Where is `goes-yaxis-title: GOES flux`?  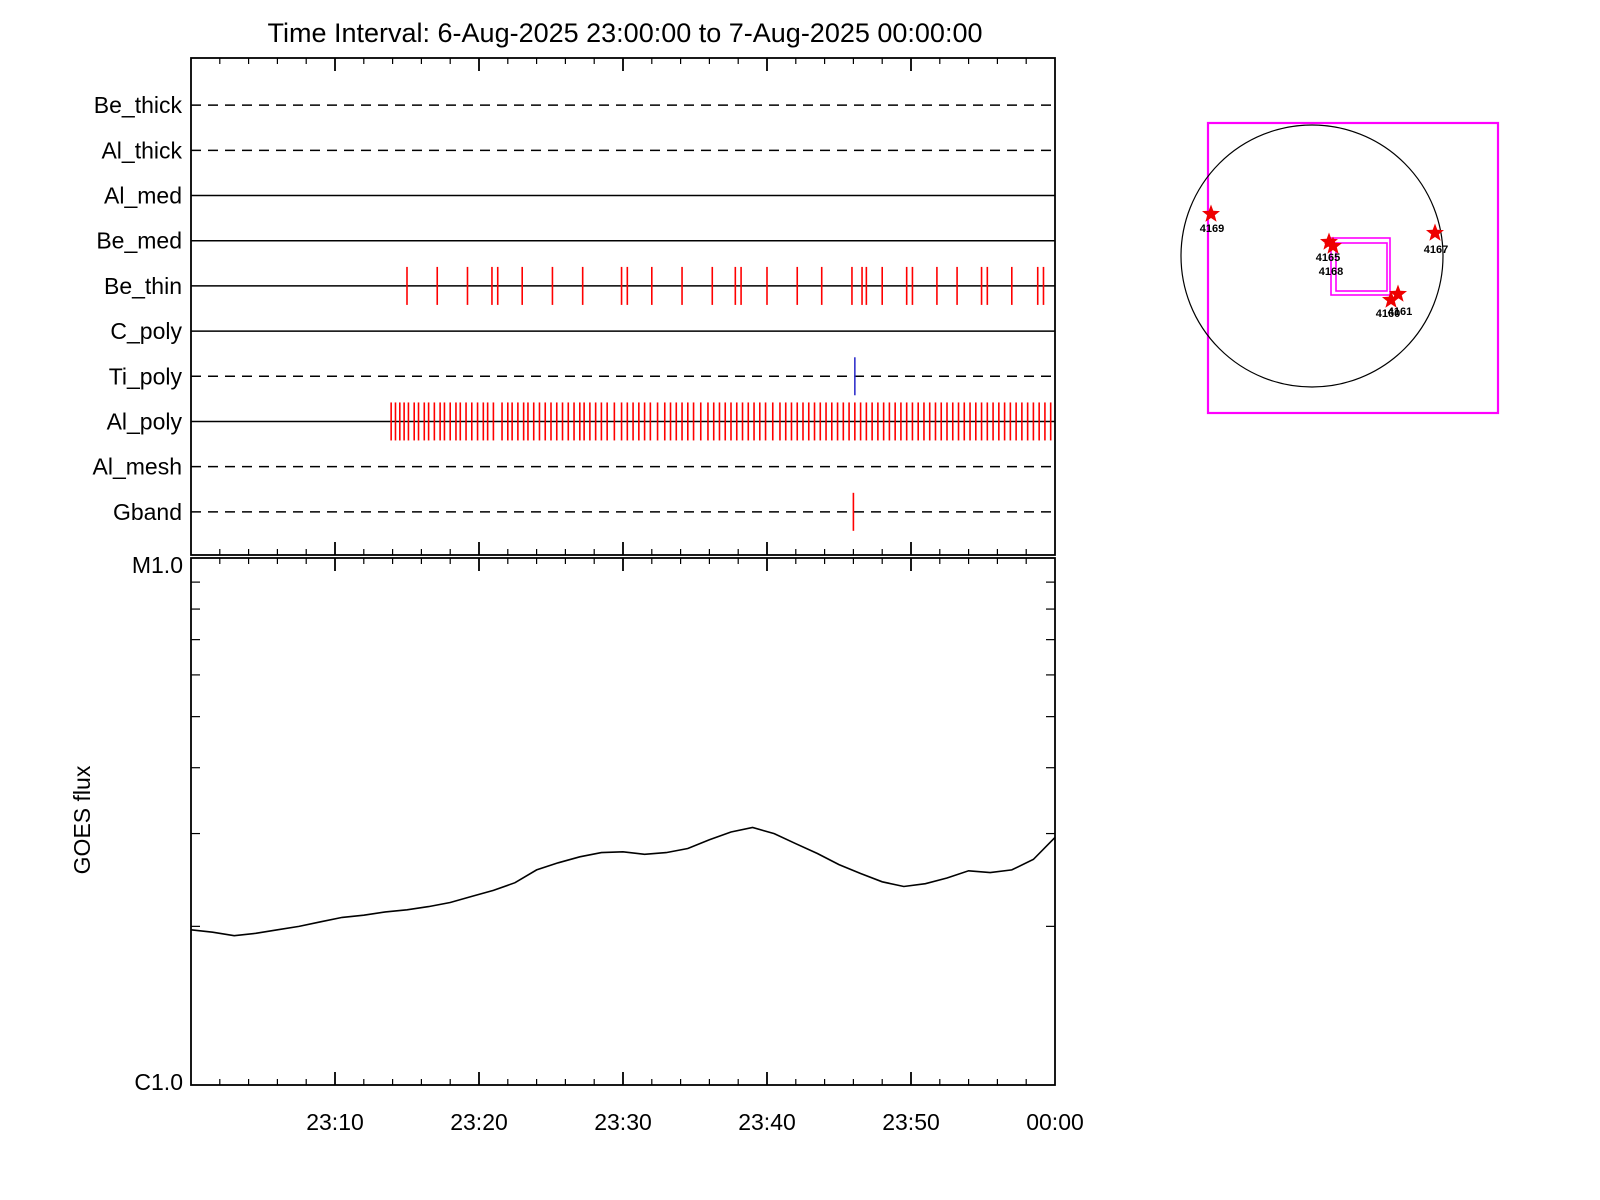
goes-yaxis-title: GOES flux is located at coordinates (82, 819).